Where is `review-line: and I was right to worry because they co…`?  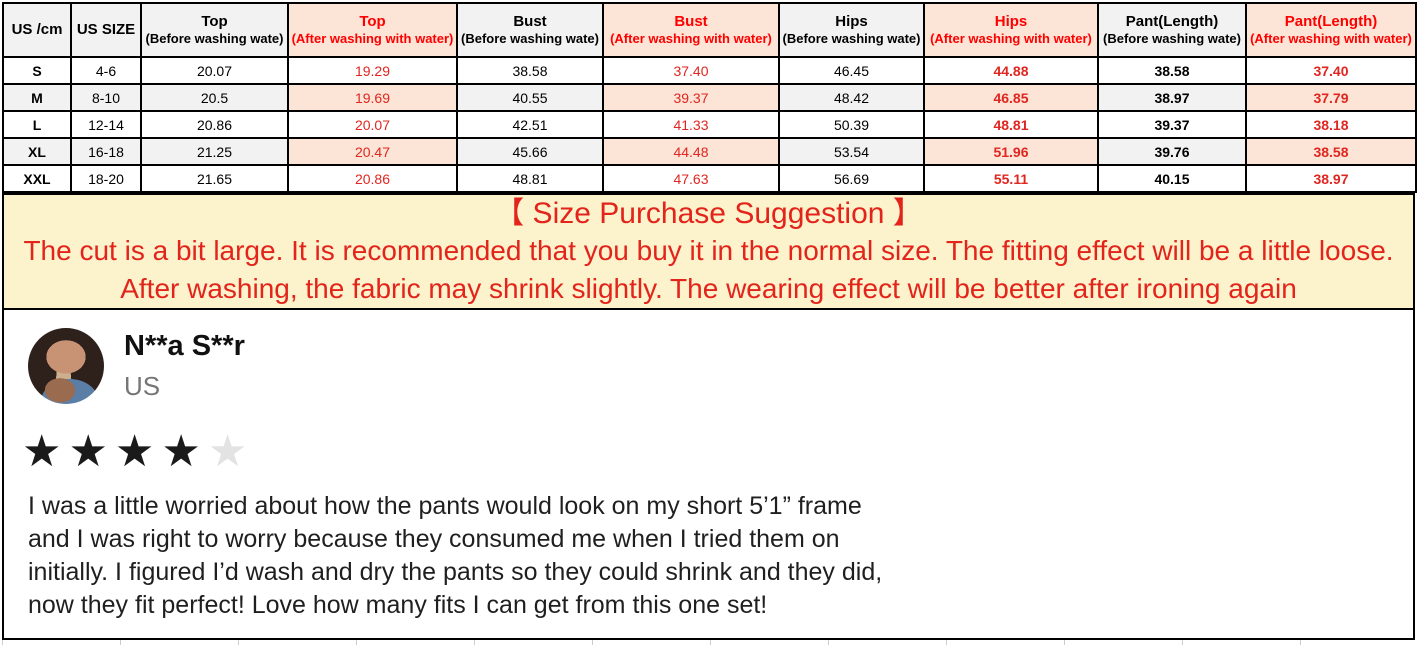 review-line: and I was right to worry because they co… is located at coordinates (434, 539).